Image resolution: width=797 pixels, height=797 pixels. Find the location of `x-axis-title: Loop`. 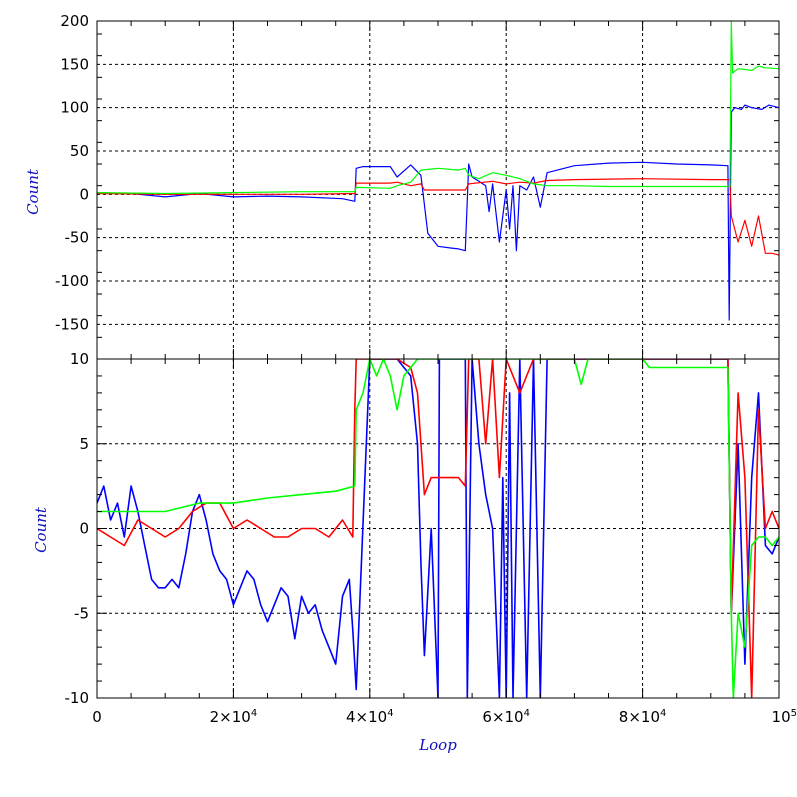

x-axis-title: Loop is located at coordinates (437, 745).